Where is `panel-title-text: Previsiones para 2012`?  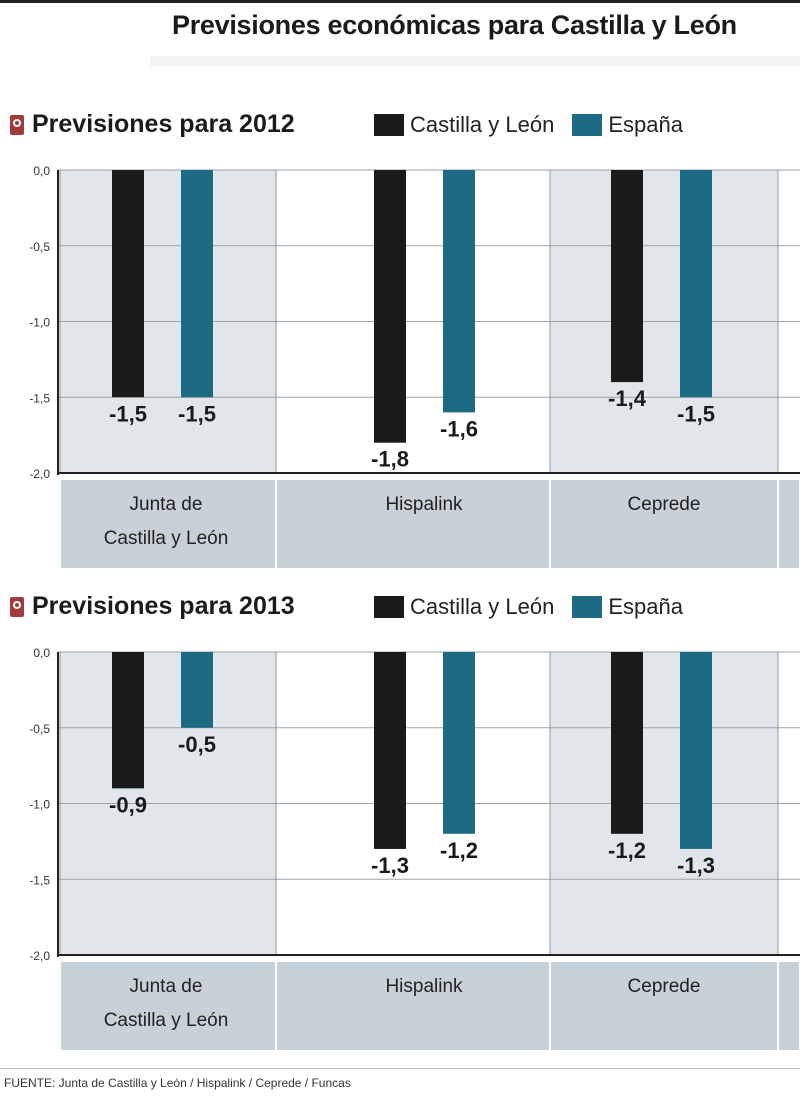 panel-title-text: Previsiones para 2012 is located at coordinates (163, 124).